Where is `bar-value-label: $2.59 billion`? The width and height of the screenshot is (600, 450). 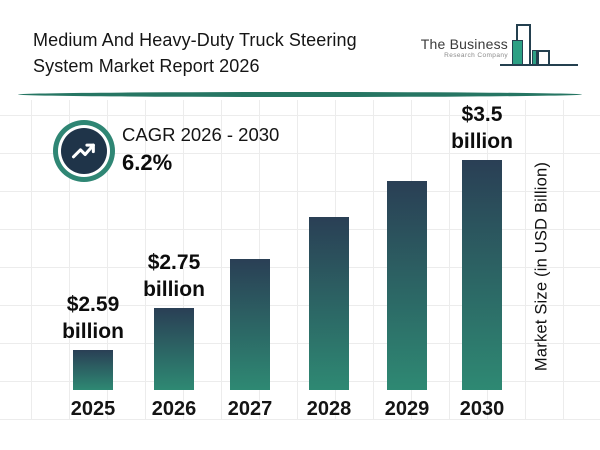
bar-value-label: $2.59 billion is located at coordinates (93, 318).